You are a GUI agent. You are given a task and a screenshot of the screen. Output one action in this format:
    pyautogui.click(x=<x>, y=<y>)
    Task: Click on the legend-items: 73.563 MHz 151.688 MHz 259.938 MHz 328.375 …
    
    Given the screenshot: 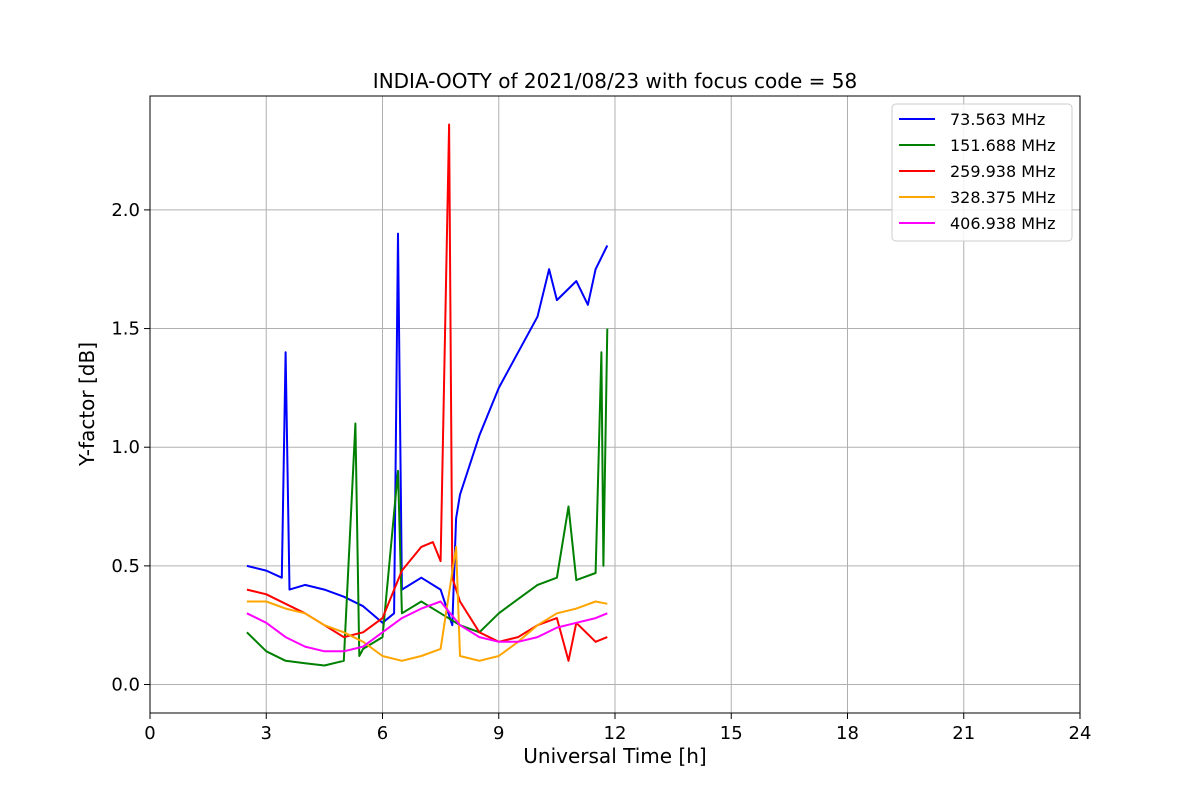 What is the action you would take?
    pyautogui.click(x=977, y=171)
    